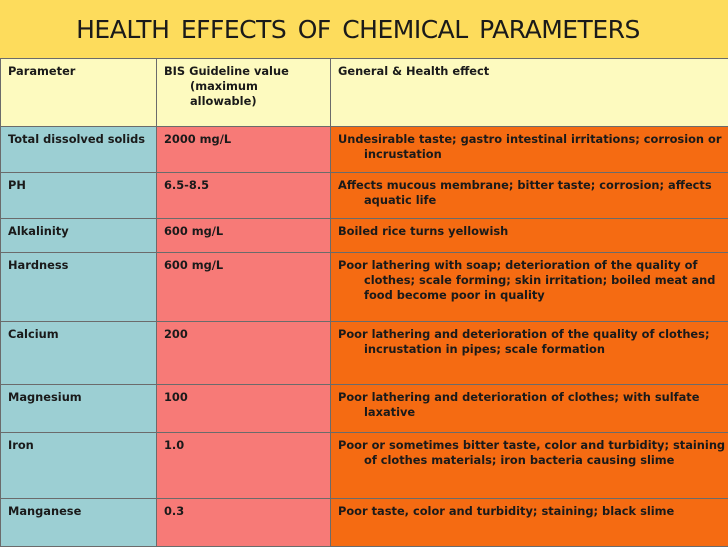 The height and width of the screenshot is (547, 728). I want to click on slide-title: HEALTH EFFECTS OF CHEMICAL PARAMETERS, so click(364, 29).